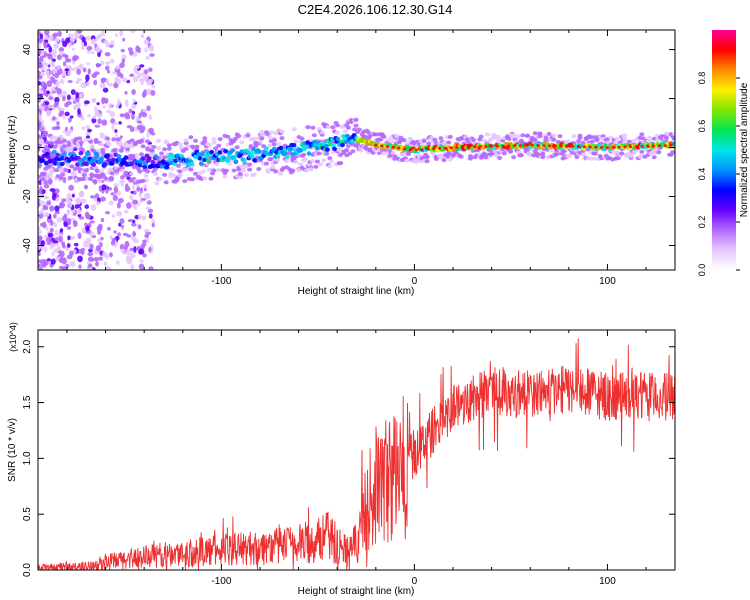 Image resolution: width=750 pixels, height=600 pixels. What do you see at coordinates (221, 281) in the screenshot?
I see `x-tick-label: -100` at bounding box center [221, 281].